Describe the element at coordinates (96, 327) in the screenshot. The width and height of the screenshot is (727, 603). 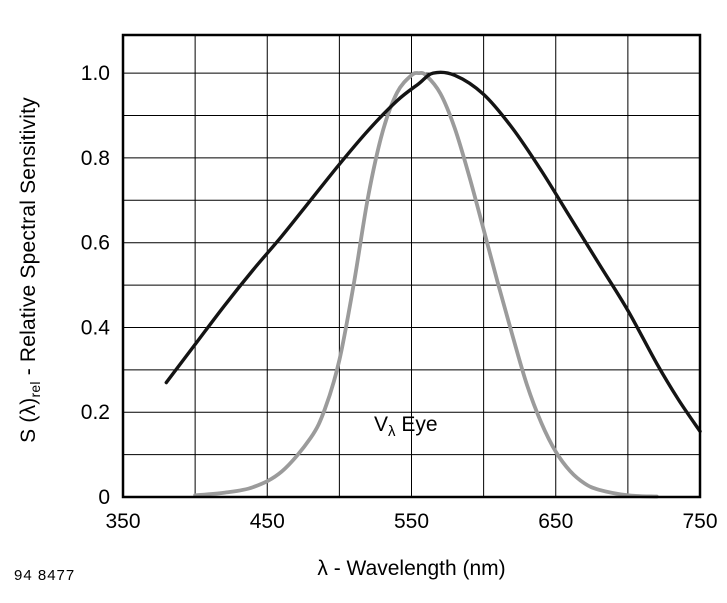
I see `y-tick-label: 0.4` at that location.